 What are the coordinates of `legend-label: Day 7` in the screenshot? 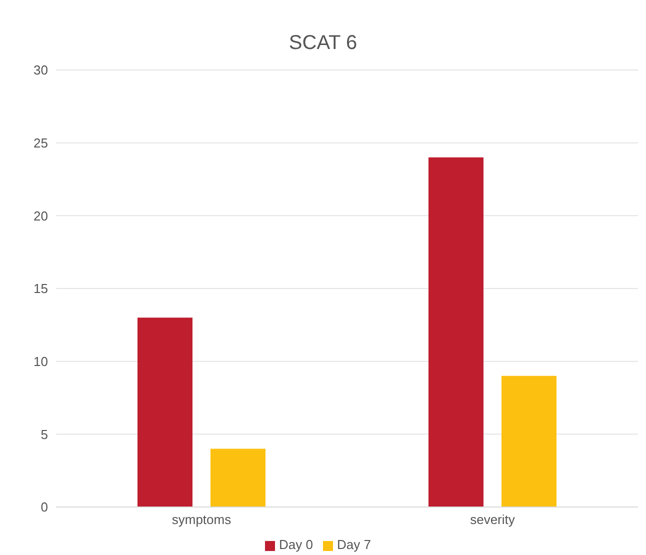 It's located at (354, 544).